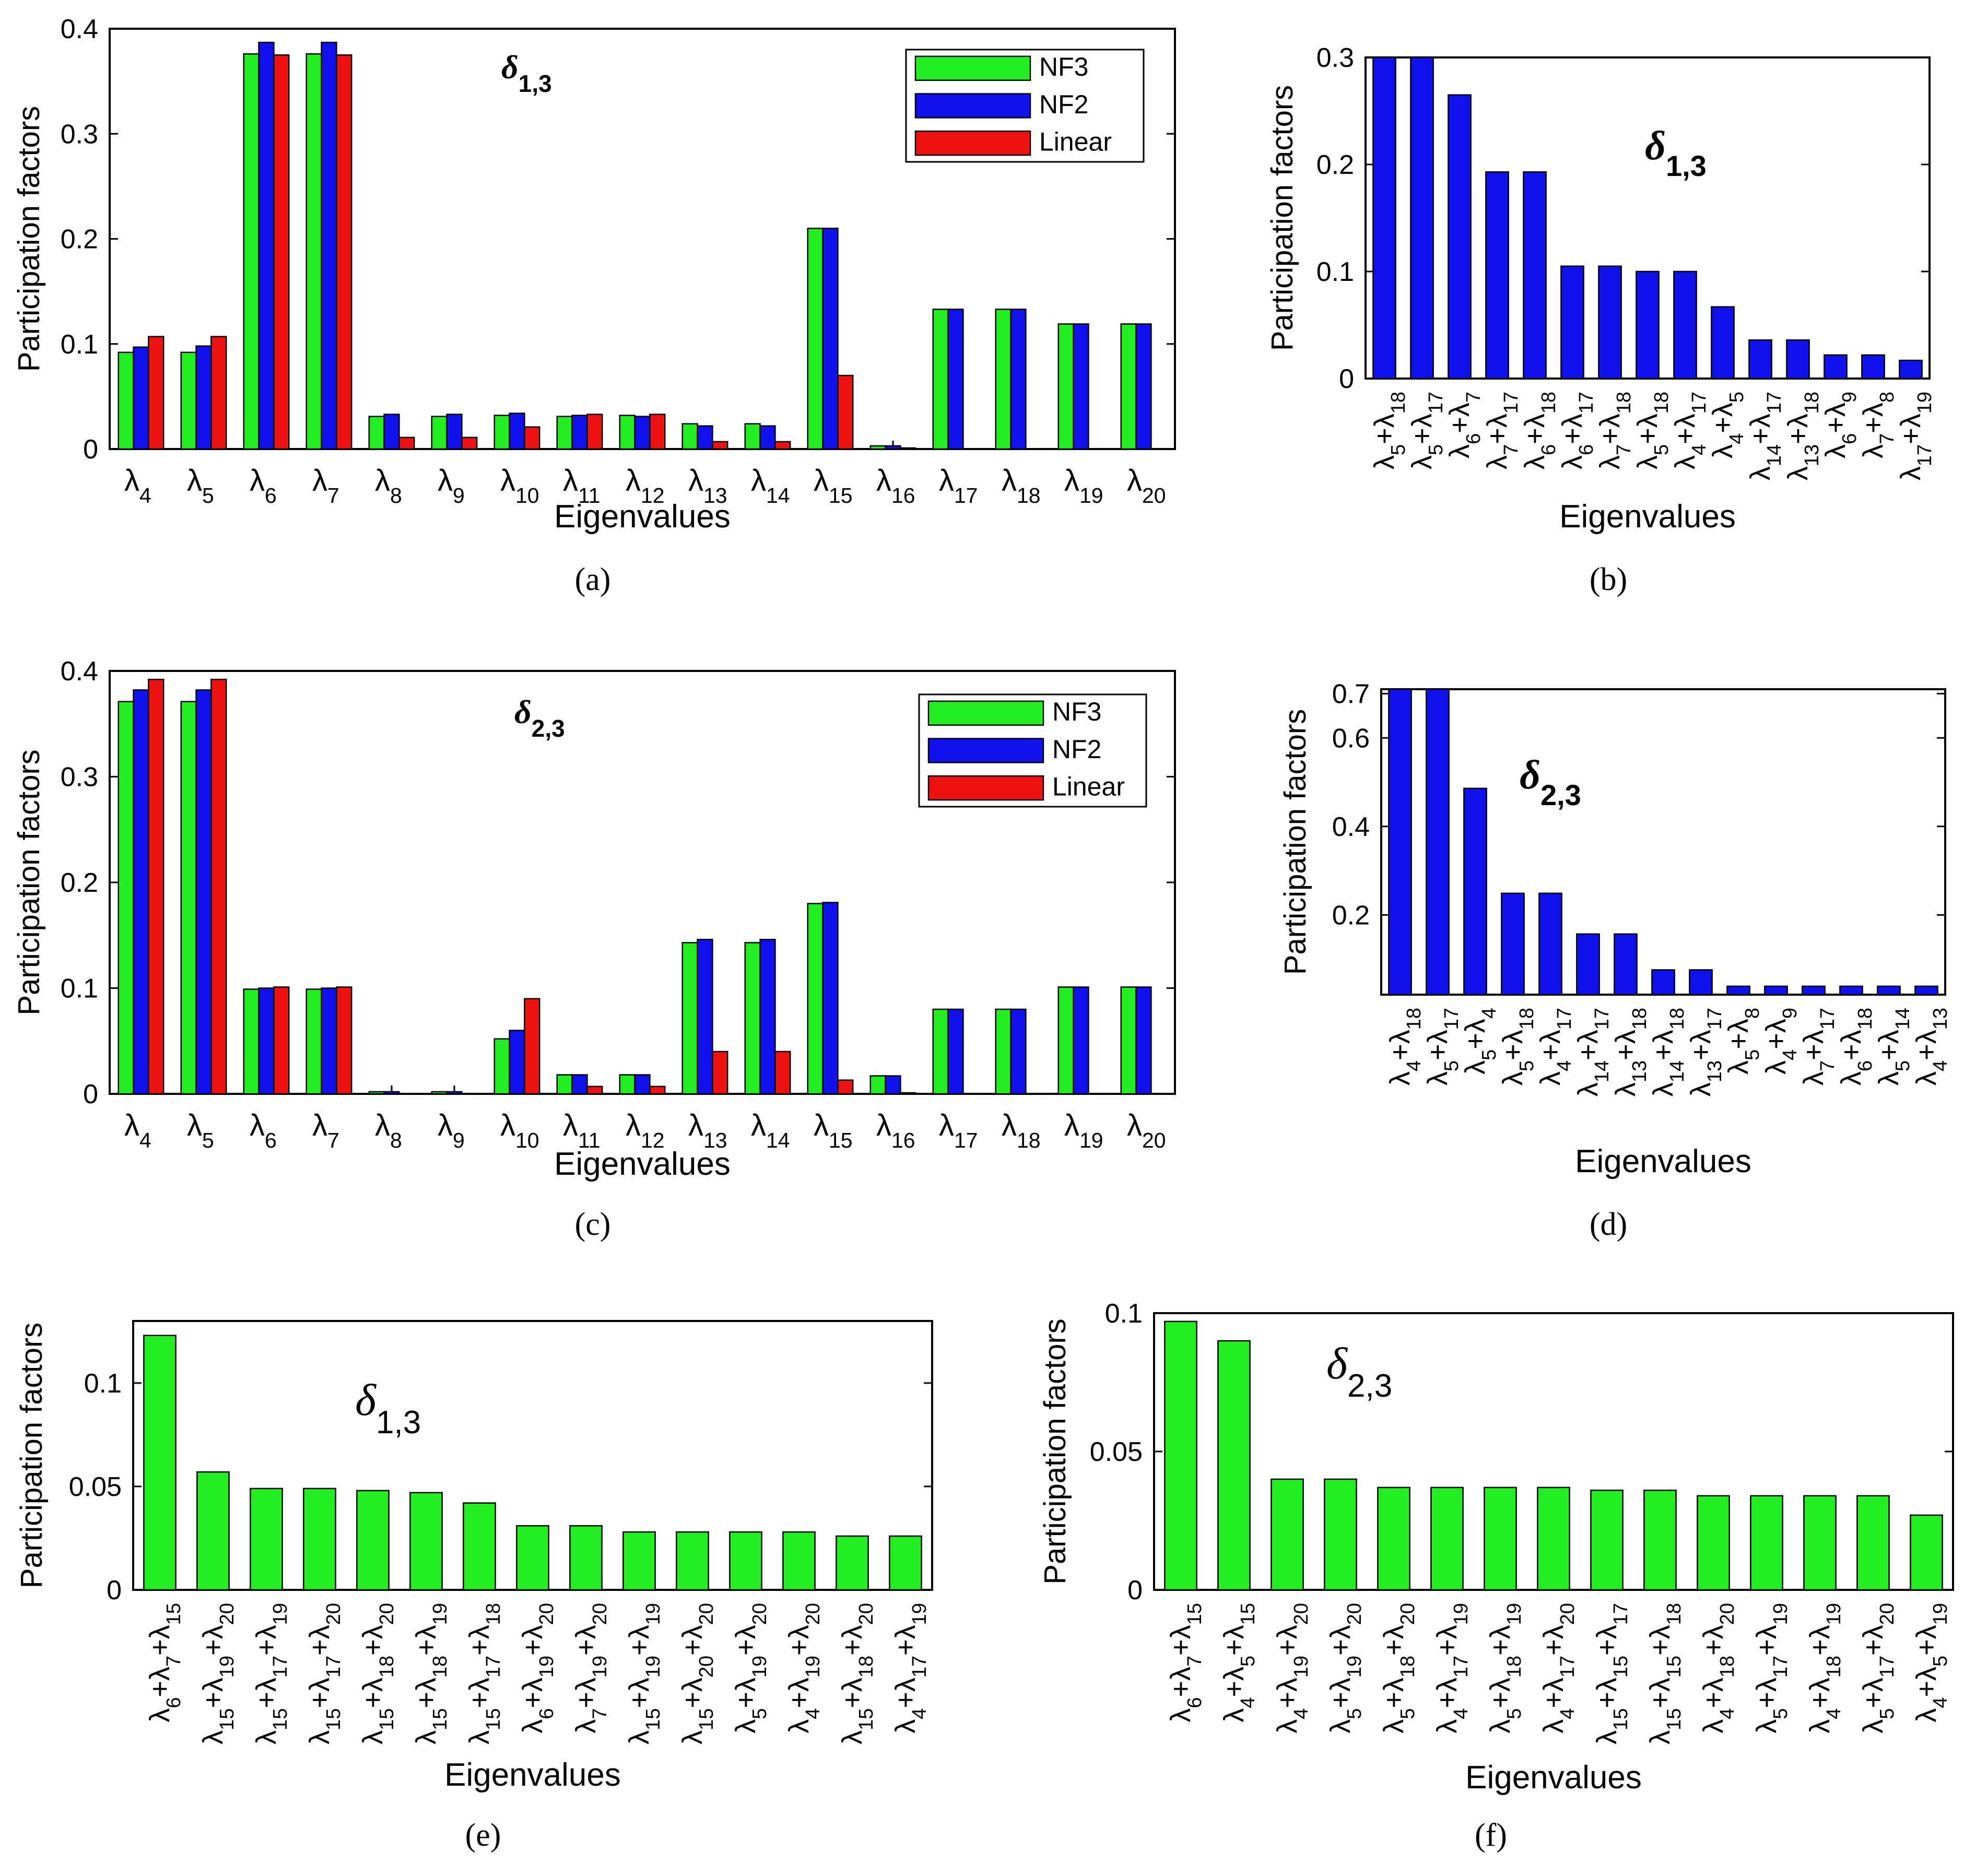 Image resolution: width=1964 pixels, height=1876 pixels. What do you see at coordinates (1802, 436) in the screenshot?
I see `x-tick-label: λ13+λ18` at bounding box center [1802, 436].